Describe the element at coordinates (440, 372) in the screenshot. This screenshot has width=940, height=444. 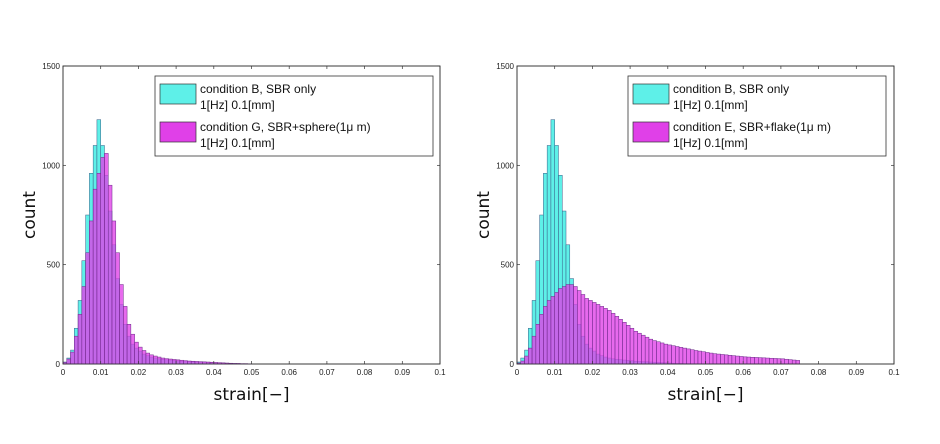
I see `x-tick-label: 0.1` at that location.